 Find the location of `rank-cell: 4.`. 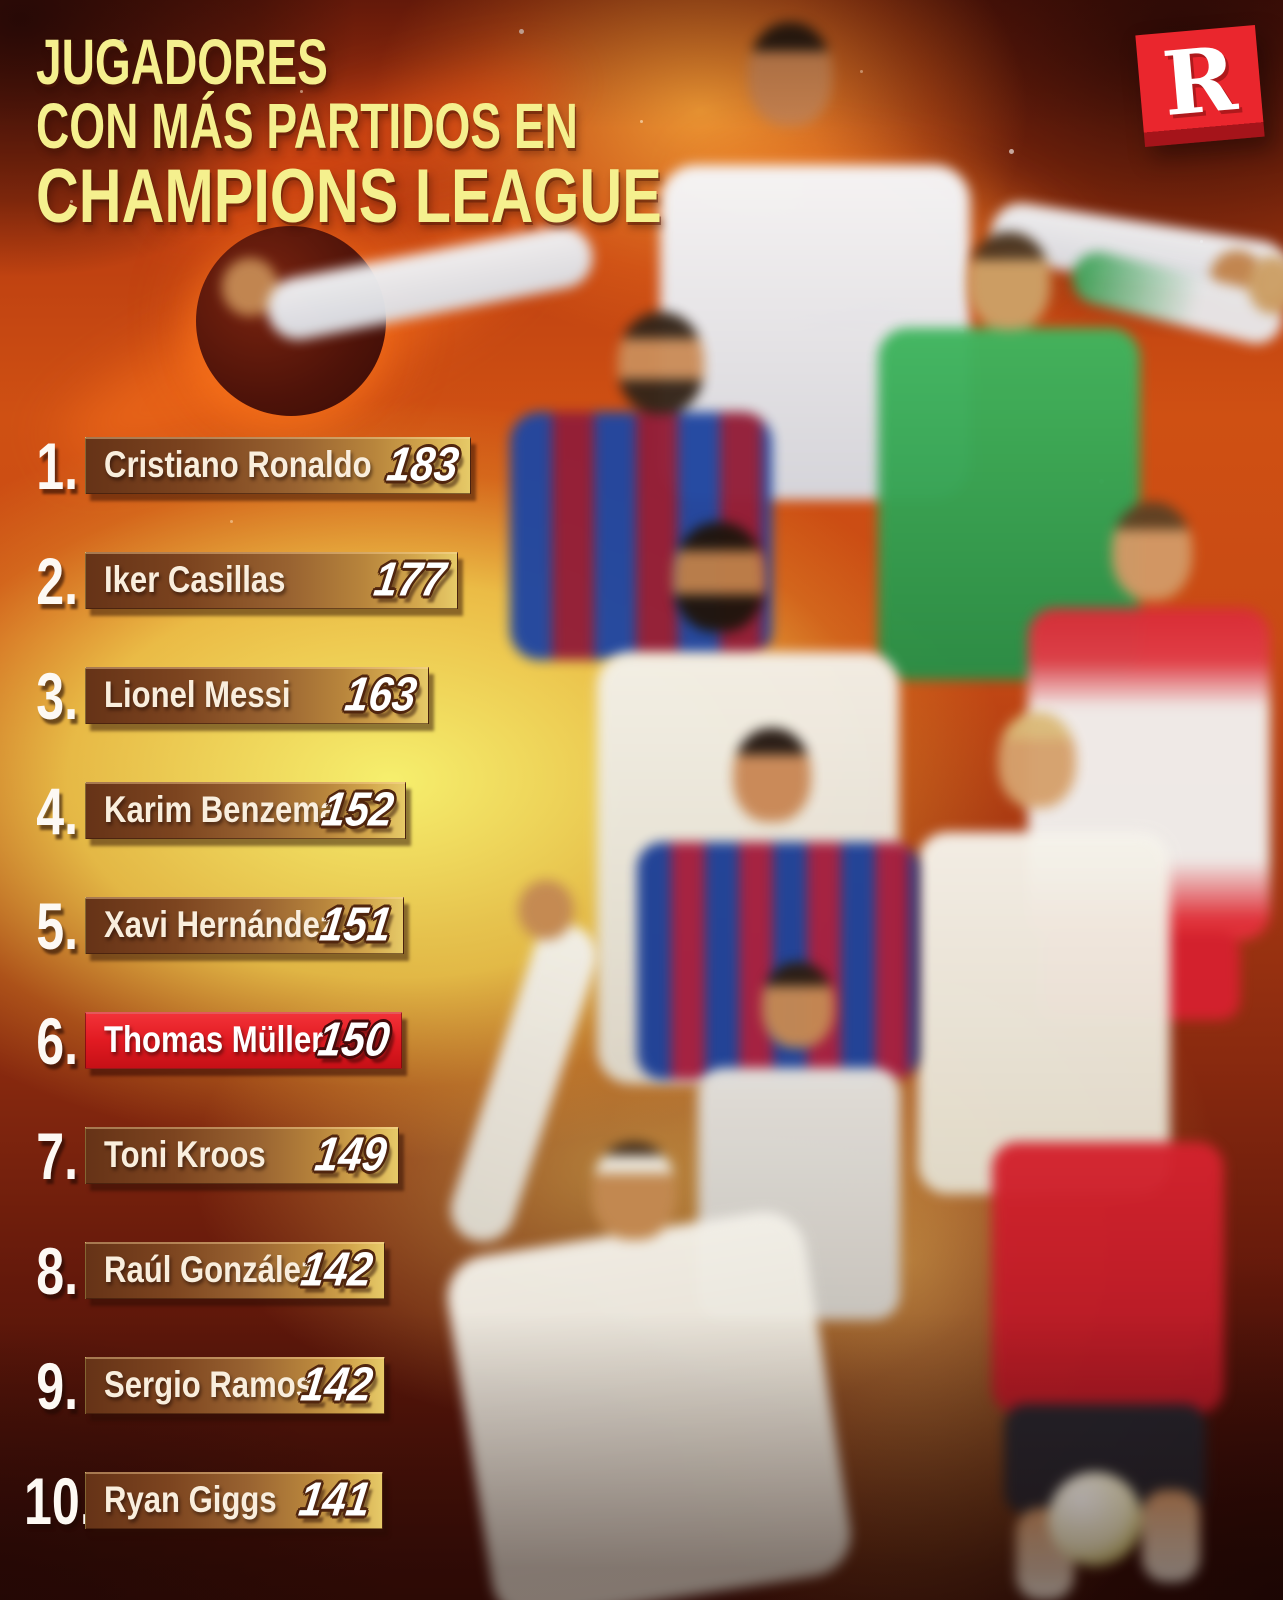

rank-cell: 4. is located at coordinates (40, 811).